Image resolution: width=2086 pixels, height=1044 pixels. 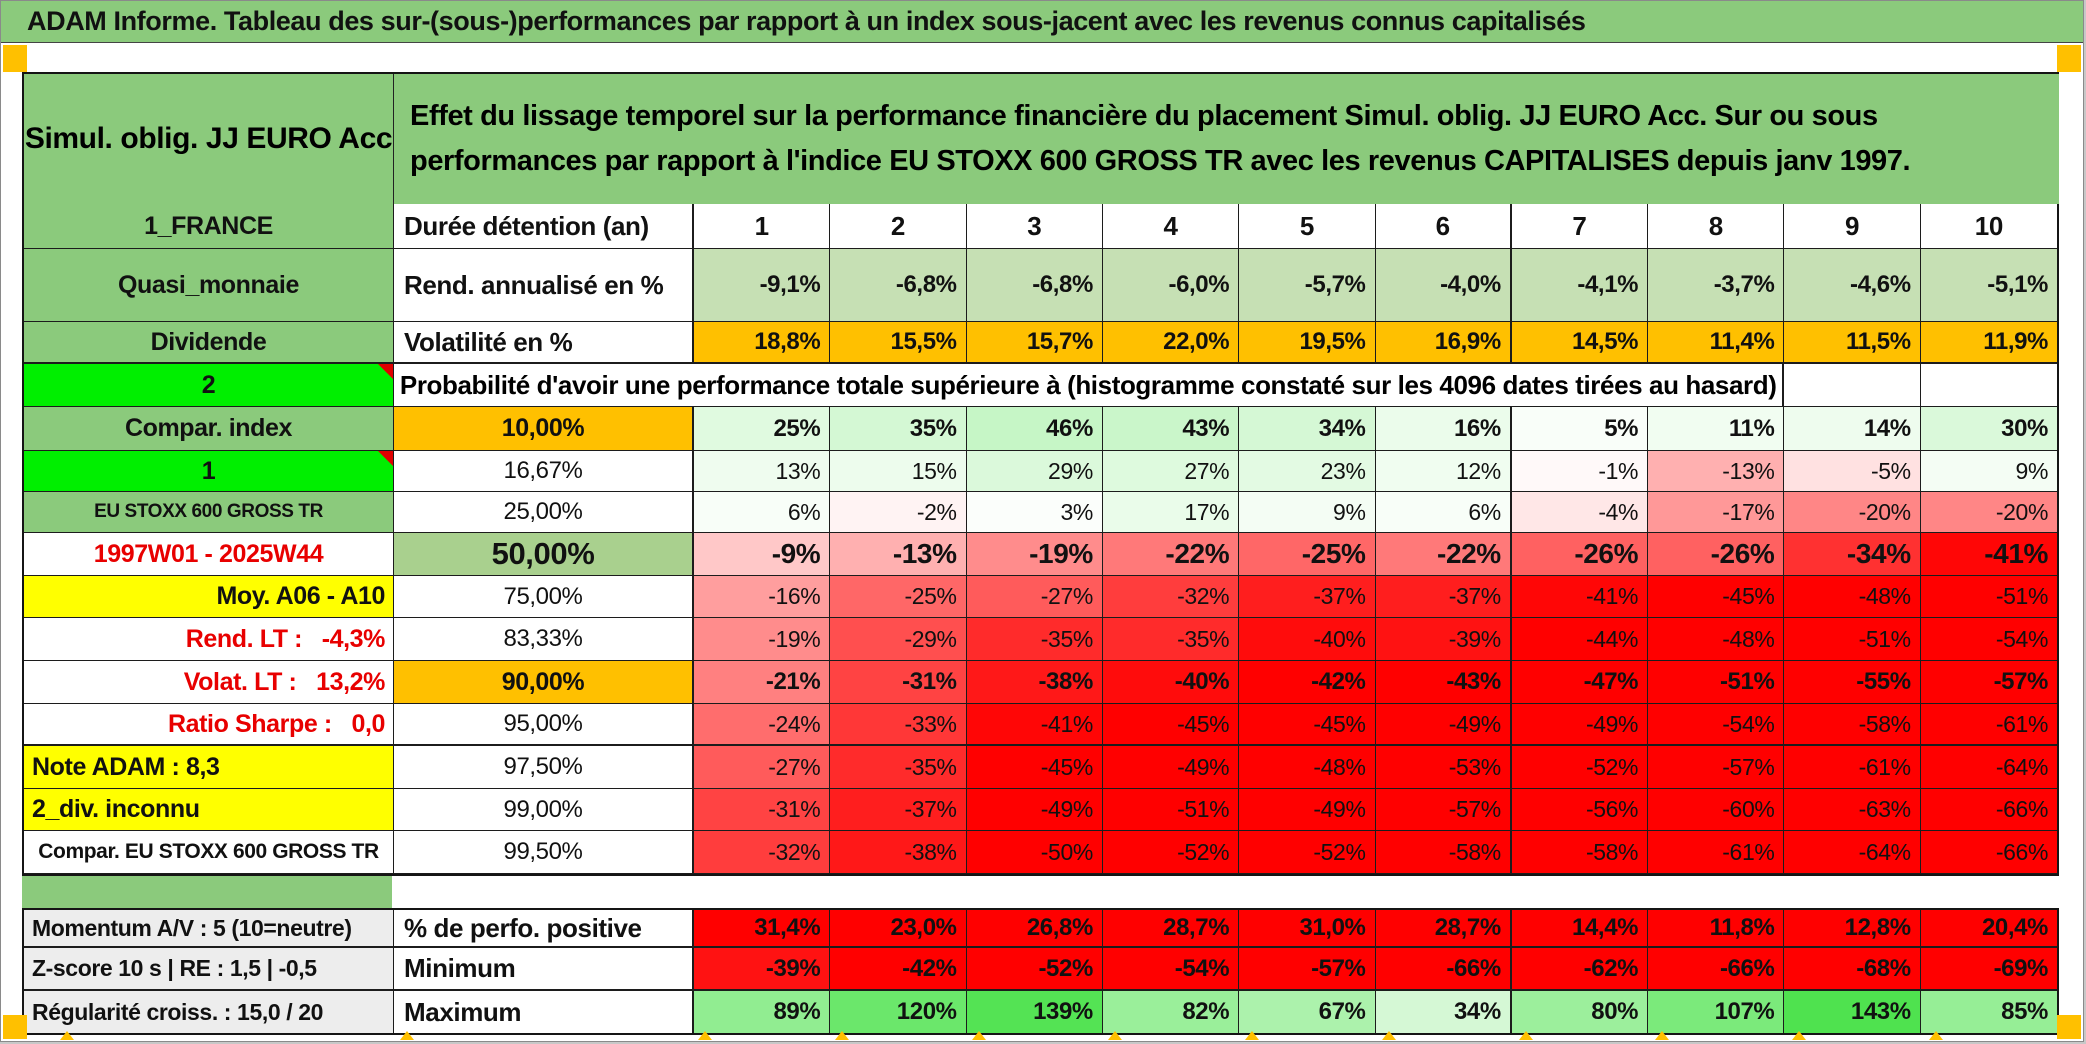 I want to click on value-cell: -64%, so click(x=1988, y=767).